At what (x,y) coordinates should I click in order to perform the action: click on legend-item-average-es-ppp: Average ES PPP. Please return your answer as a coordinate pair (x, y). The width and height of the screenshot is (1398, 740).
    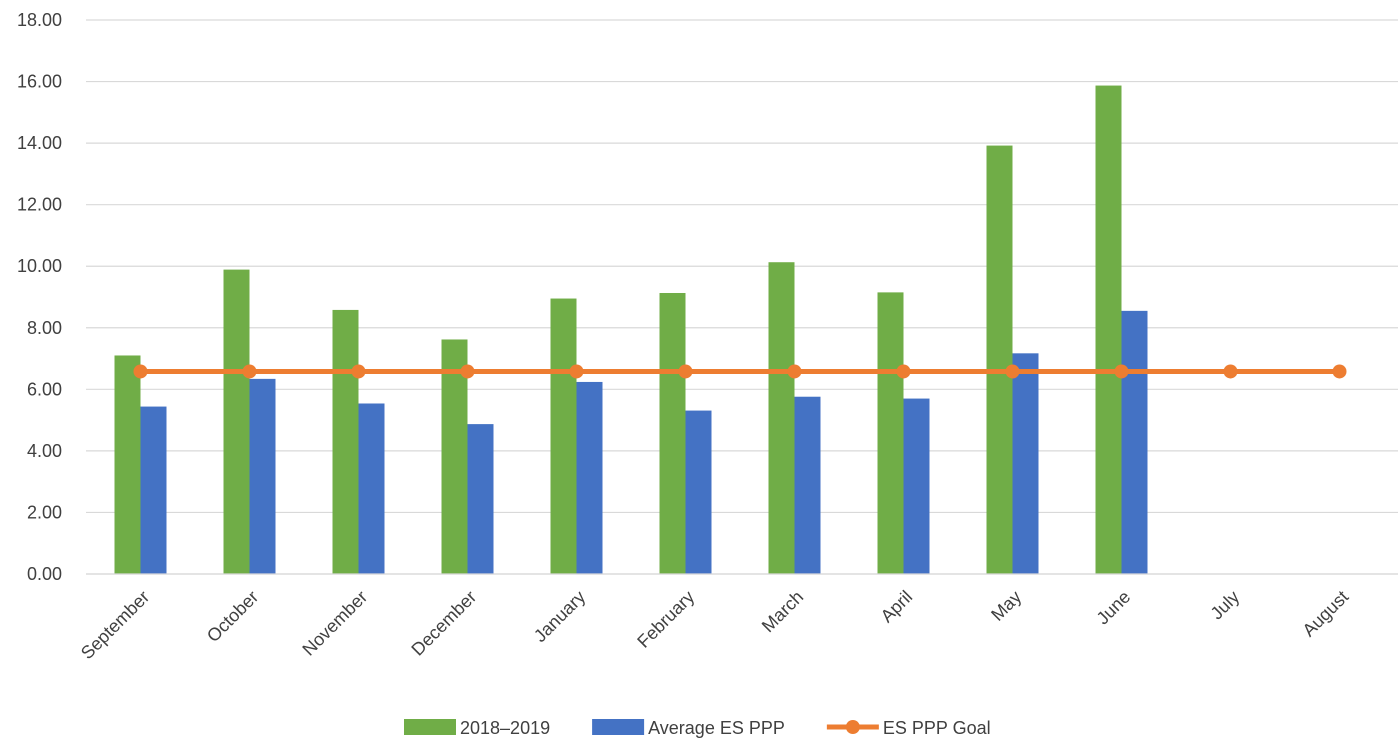
    Looking at the image, I should click on (688, 728).